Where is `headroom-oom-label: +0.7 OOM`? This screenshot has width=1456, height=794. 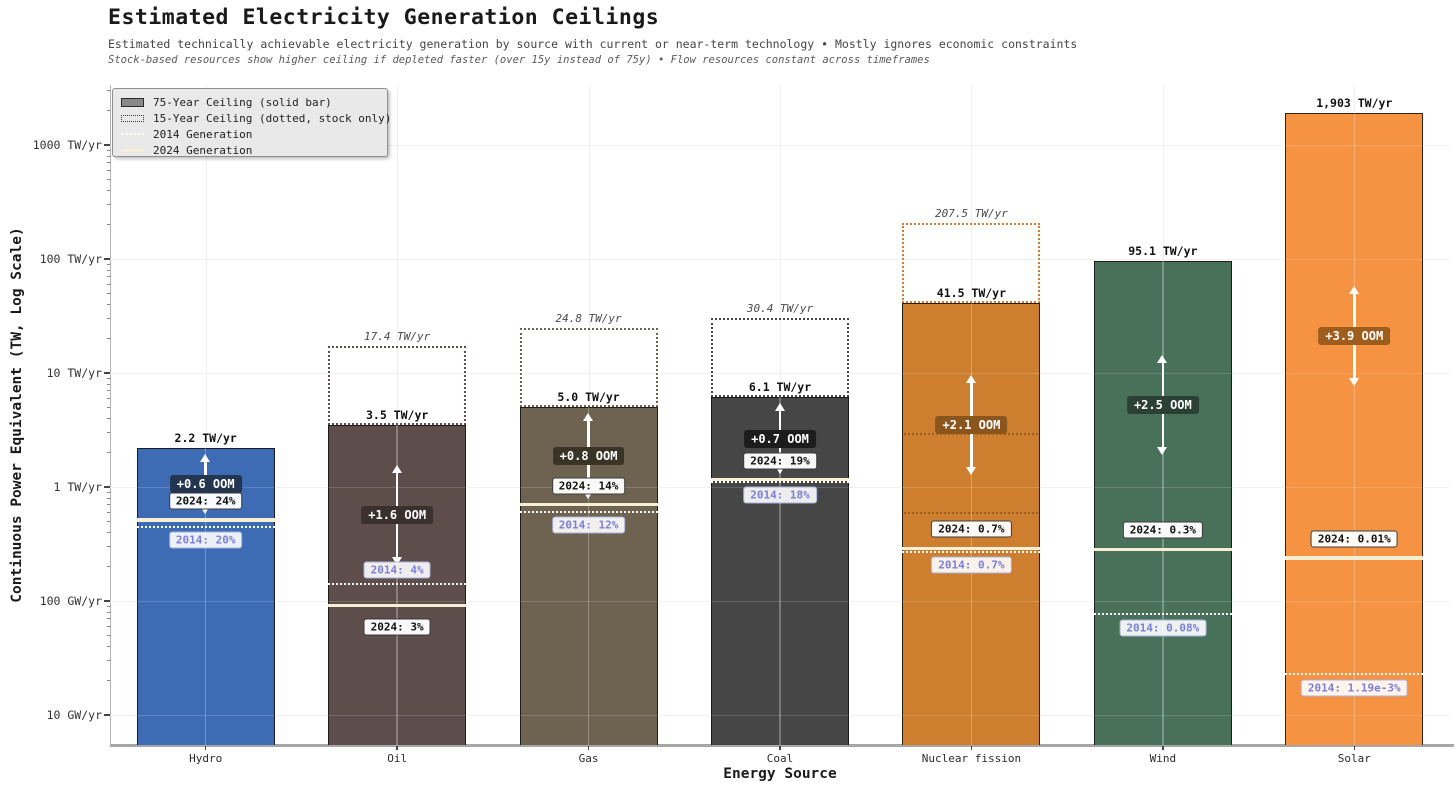
headroom-oom-label: +0.7 OOM is located at coordinates (780, 438).